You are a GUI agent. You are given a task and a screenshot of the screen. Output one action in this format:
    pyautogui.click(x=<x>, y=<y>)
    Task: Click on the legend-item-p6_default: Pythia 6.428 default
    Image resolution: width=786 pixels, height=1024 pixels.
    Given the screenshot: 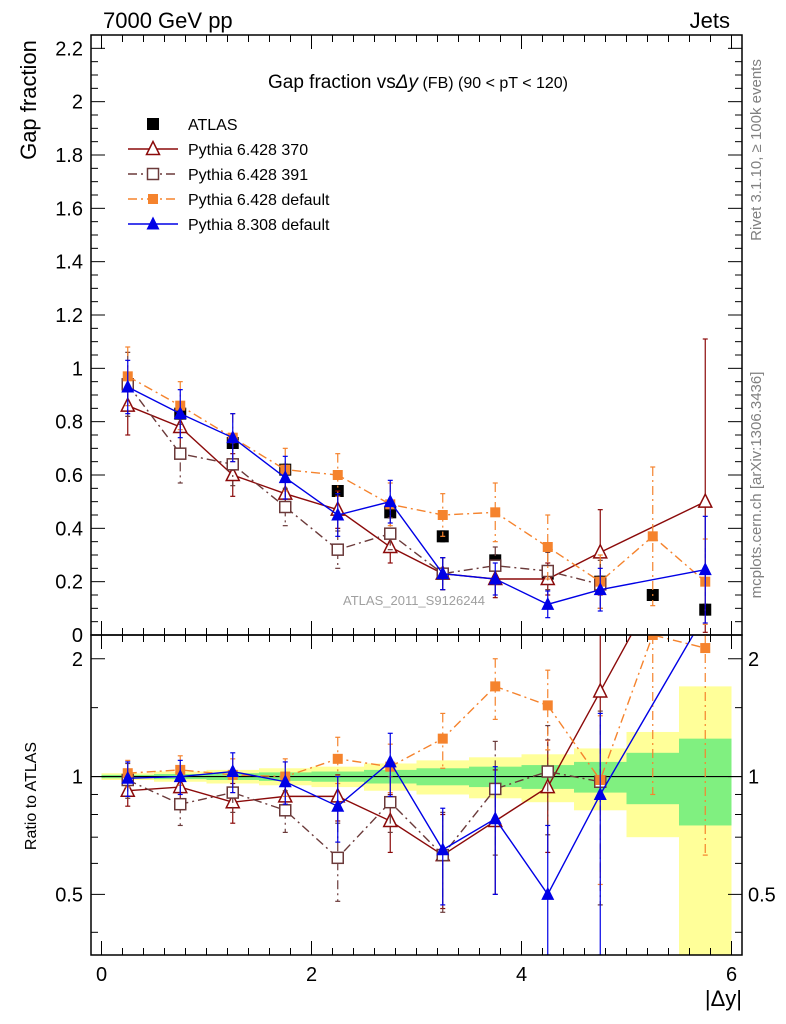 What is the action you would take?
    pyautogui.click(x=229, y=200)
    